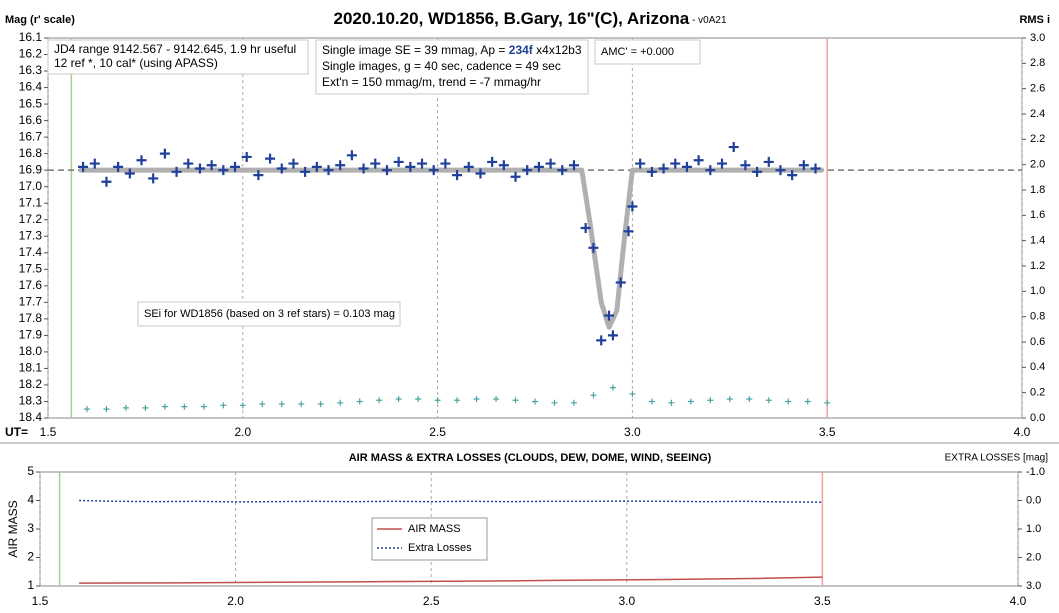  Describe the element at coordinates (16, 432) in the screenshot. I see `x-axis-label: UT=` at that location.